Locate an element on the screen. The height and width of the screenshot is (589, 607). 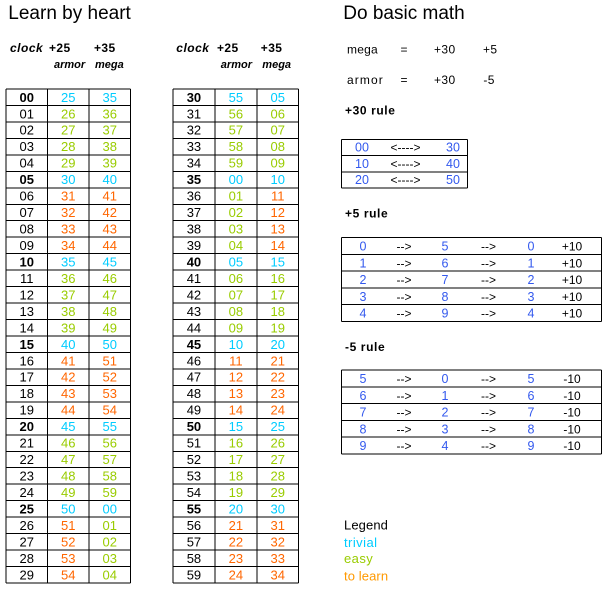
svg-text: 44 is located at coordinates (68, 410).